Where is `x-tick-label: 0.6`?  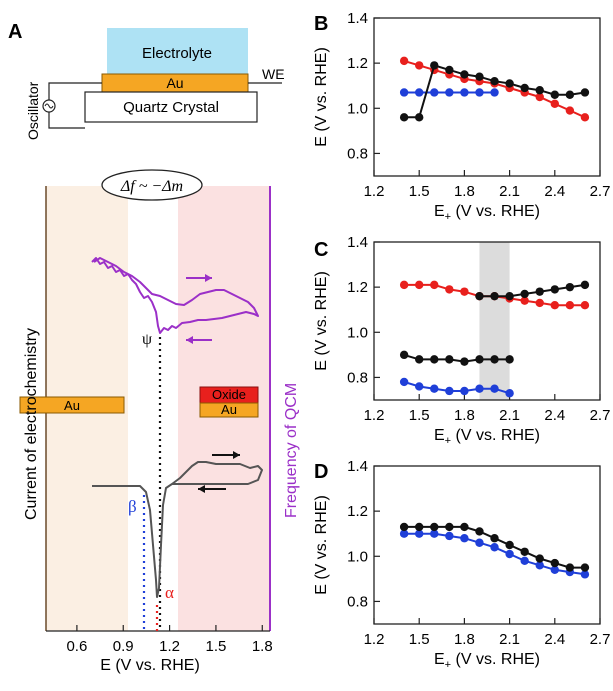 x-tick-label: 0.6 is located at coordinates (76, 646).